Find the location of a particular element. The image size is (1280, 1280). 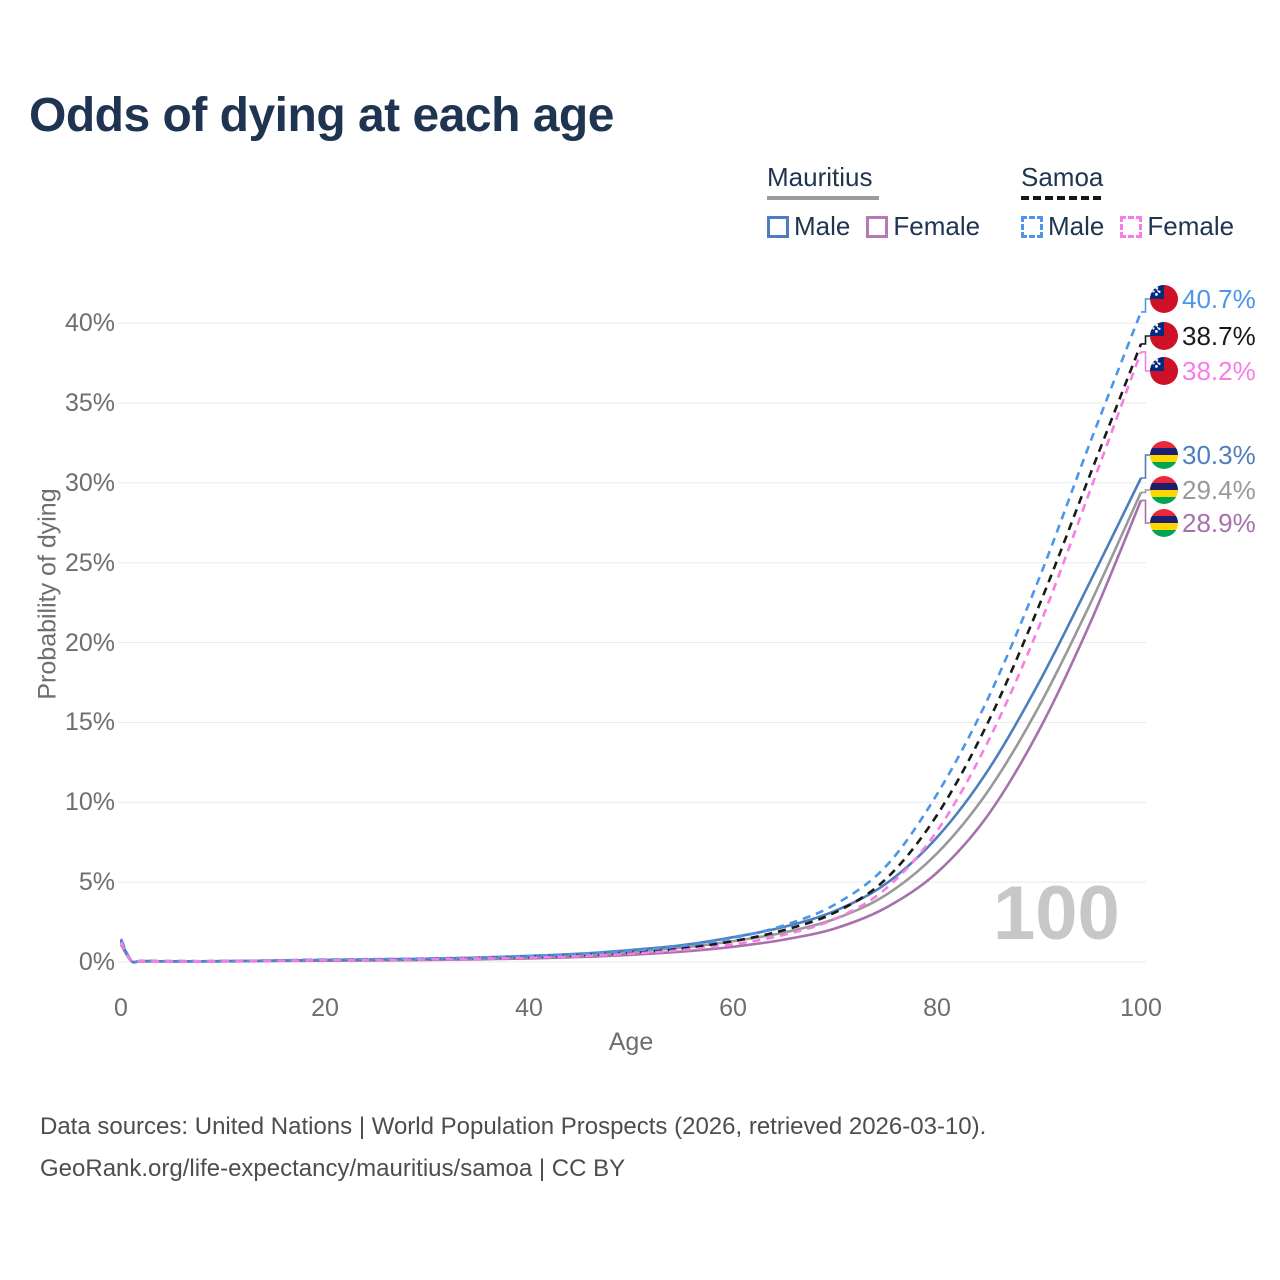

end-label-samoa-both-sexes: 38.7% is located at coordinates (1219, 336).